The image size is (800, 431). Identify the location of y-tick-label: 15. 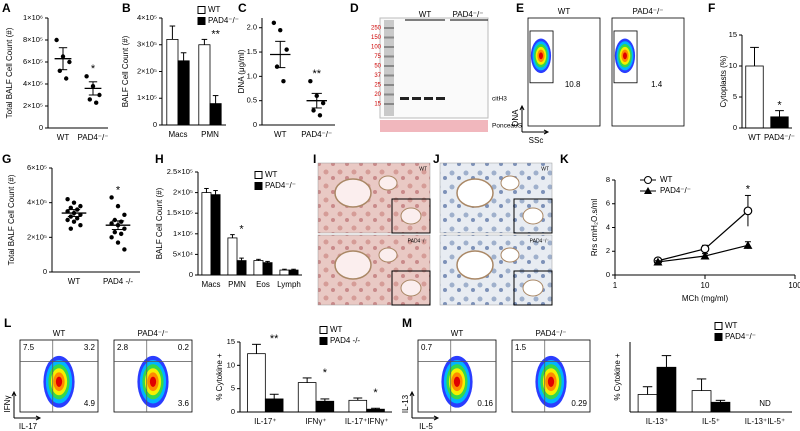
(733, 34).